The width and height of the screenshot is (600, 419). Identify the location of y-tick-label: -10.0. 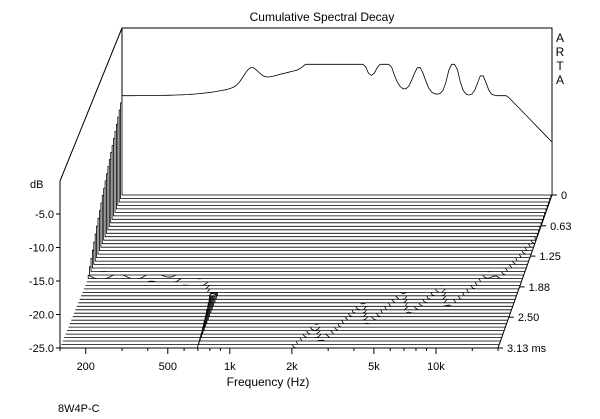
(41, 249).